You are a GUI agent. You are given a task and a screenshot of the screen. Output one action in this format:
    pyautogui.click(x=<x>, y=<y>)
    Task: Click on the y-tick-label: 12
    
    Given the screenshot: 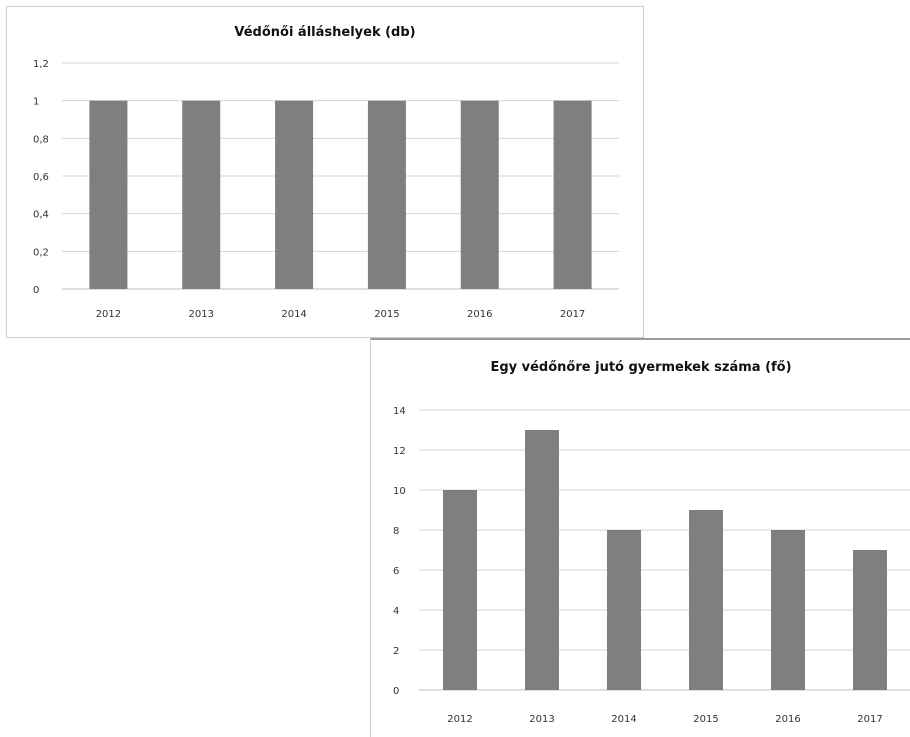 What is the action you would take?
    pyautogui.click(x=399, y=451)
    